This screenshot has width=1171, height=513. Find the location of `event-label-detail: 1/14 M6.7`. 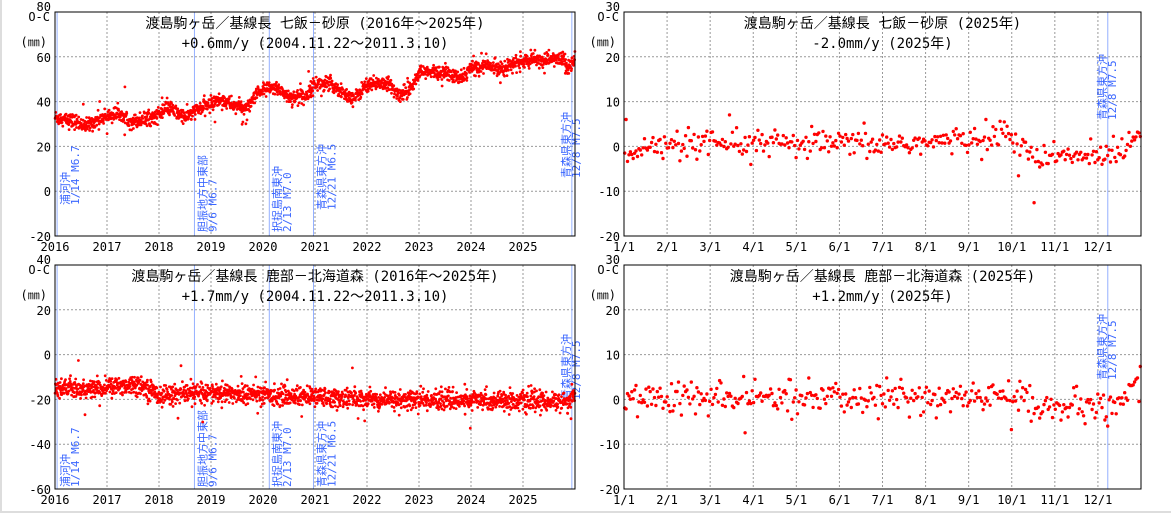

event-label-detail: 1/14 M6.7 is located at coordinates (75, 457).